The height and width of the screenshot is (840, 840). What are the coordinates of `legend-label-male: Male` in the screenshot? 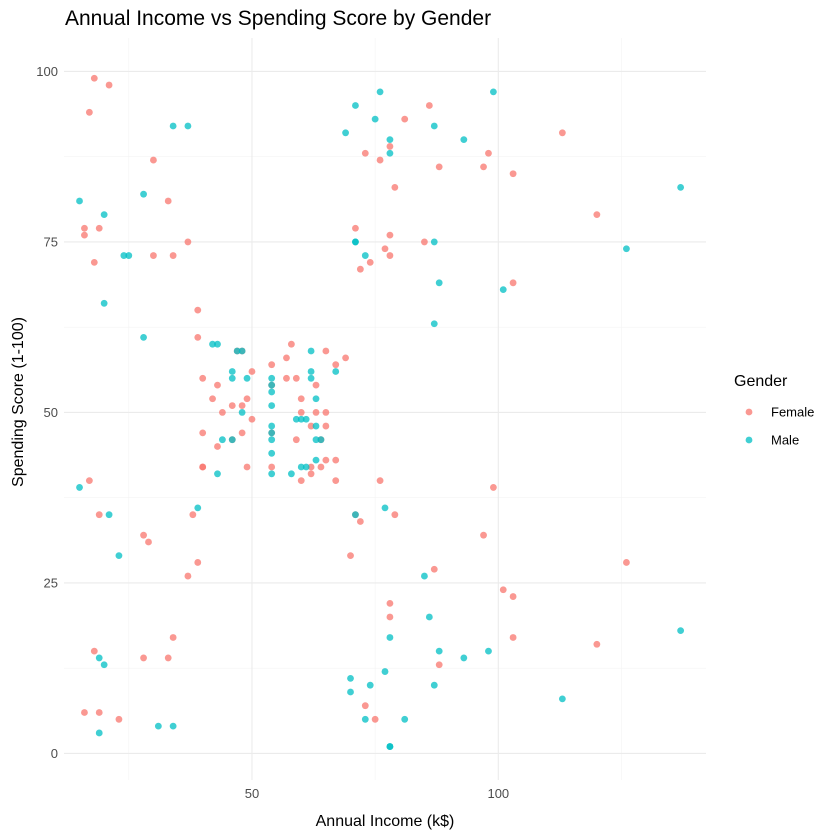 It's located at (785, 440).